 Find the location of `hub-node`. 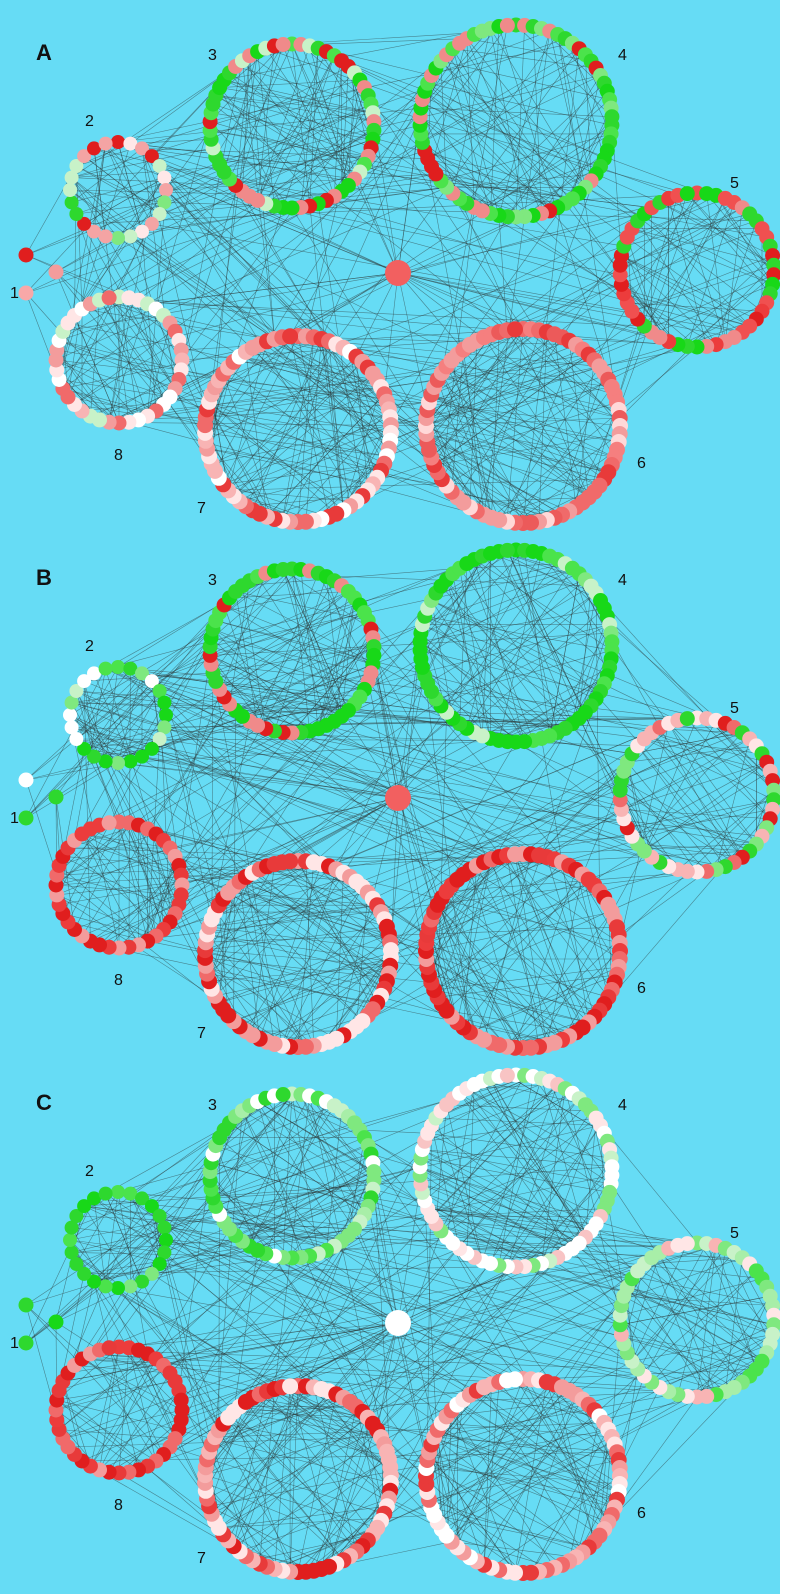

hub-node is located at coordinates (398, 798).